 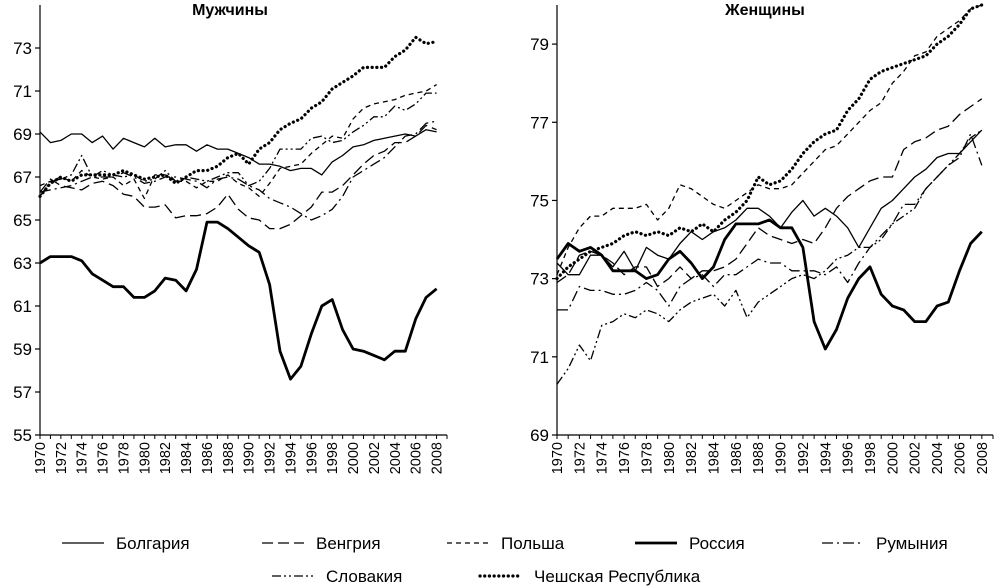 What do you see at coordinates (533, 543) in the screenshot?
I see `legend-label: Польша` at bounding box center [533, 543].